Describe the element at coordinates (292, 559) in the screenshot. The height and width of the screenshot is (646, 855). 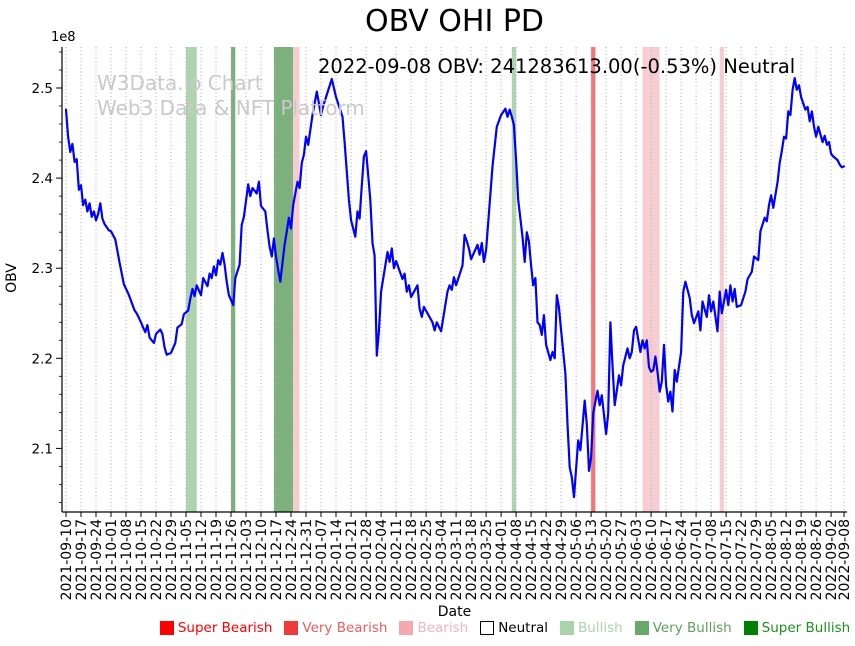
I see `x-tick-label: 2021-12-24` at that location.